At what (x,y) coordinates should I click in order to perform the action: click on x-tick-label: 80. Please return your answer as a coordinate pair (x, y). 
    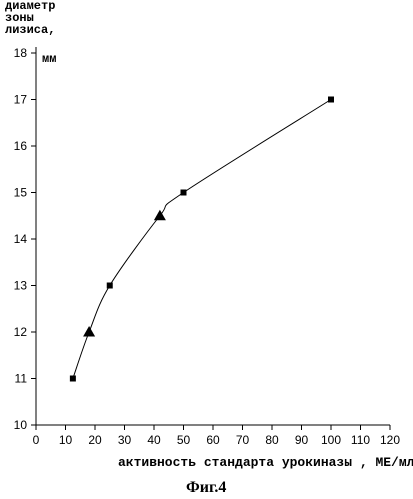
    Looking at the image, I should click on (272, 440).